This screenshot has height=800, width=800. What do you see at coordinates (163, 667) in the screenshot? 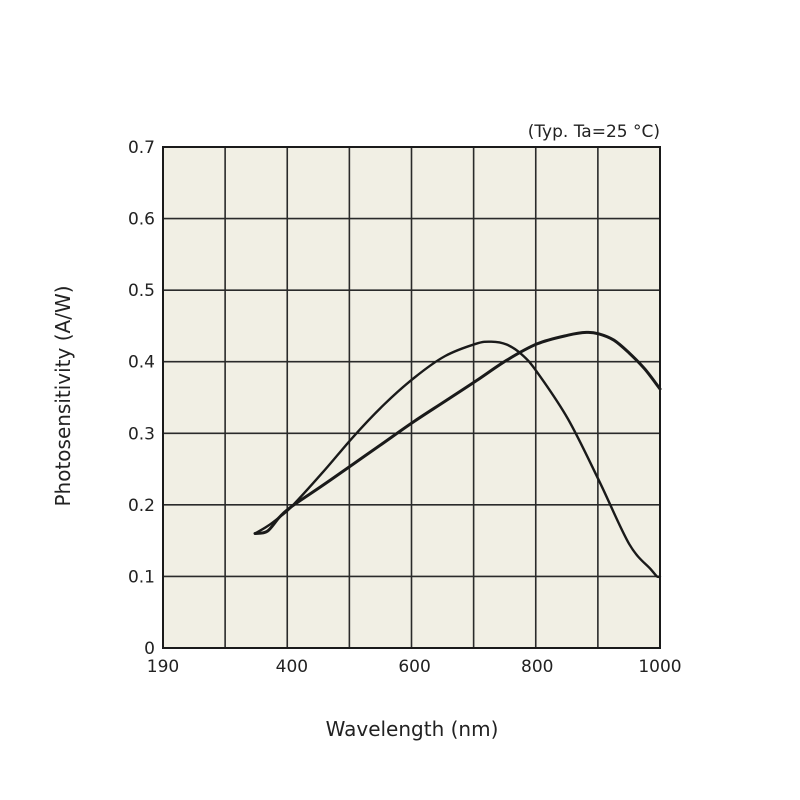
I see `x-tick-label: 190` at bounding box center [163, 667].